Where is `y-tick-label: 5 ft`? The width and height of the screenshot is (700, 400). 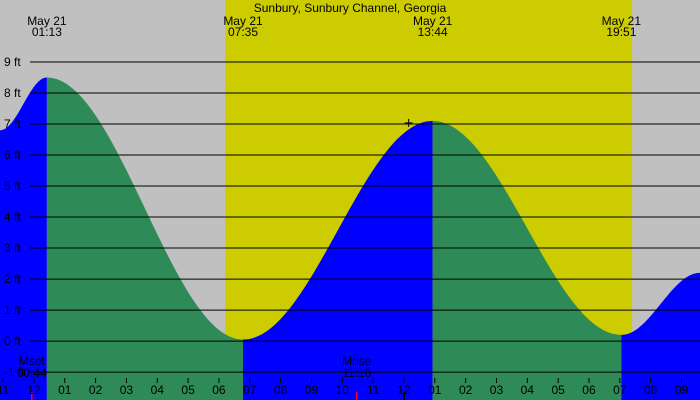
y-tick-label: 5 ft is located at coordinates (12, 186).